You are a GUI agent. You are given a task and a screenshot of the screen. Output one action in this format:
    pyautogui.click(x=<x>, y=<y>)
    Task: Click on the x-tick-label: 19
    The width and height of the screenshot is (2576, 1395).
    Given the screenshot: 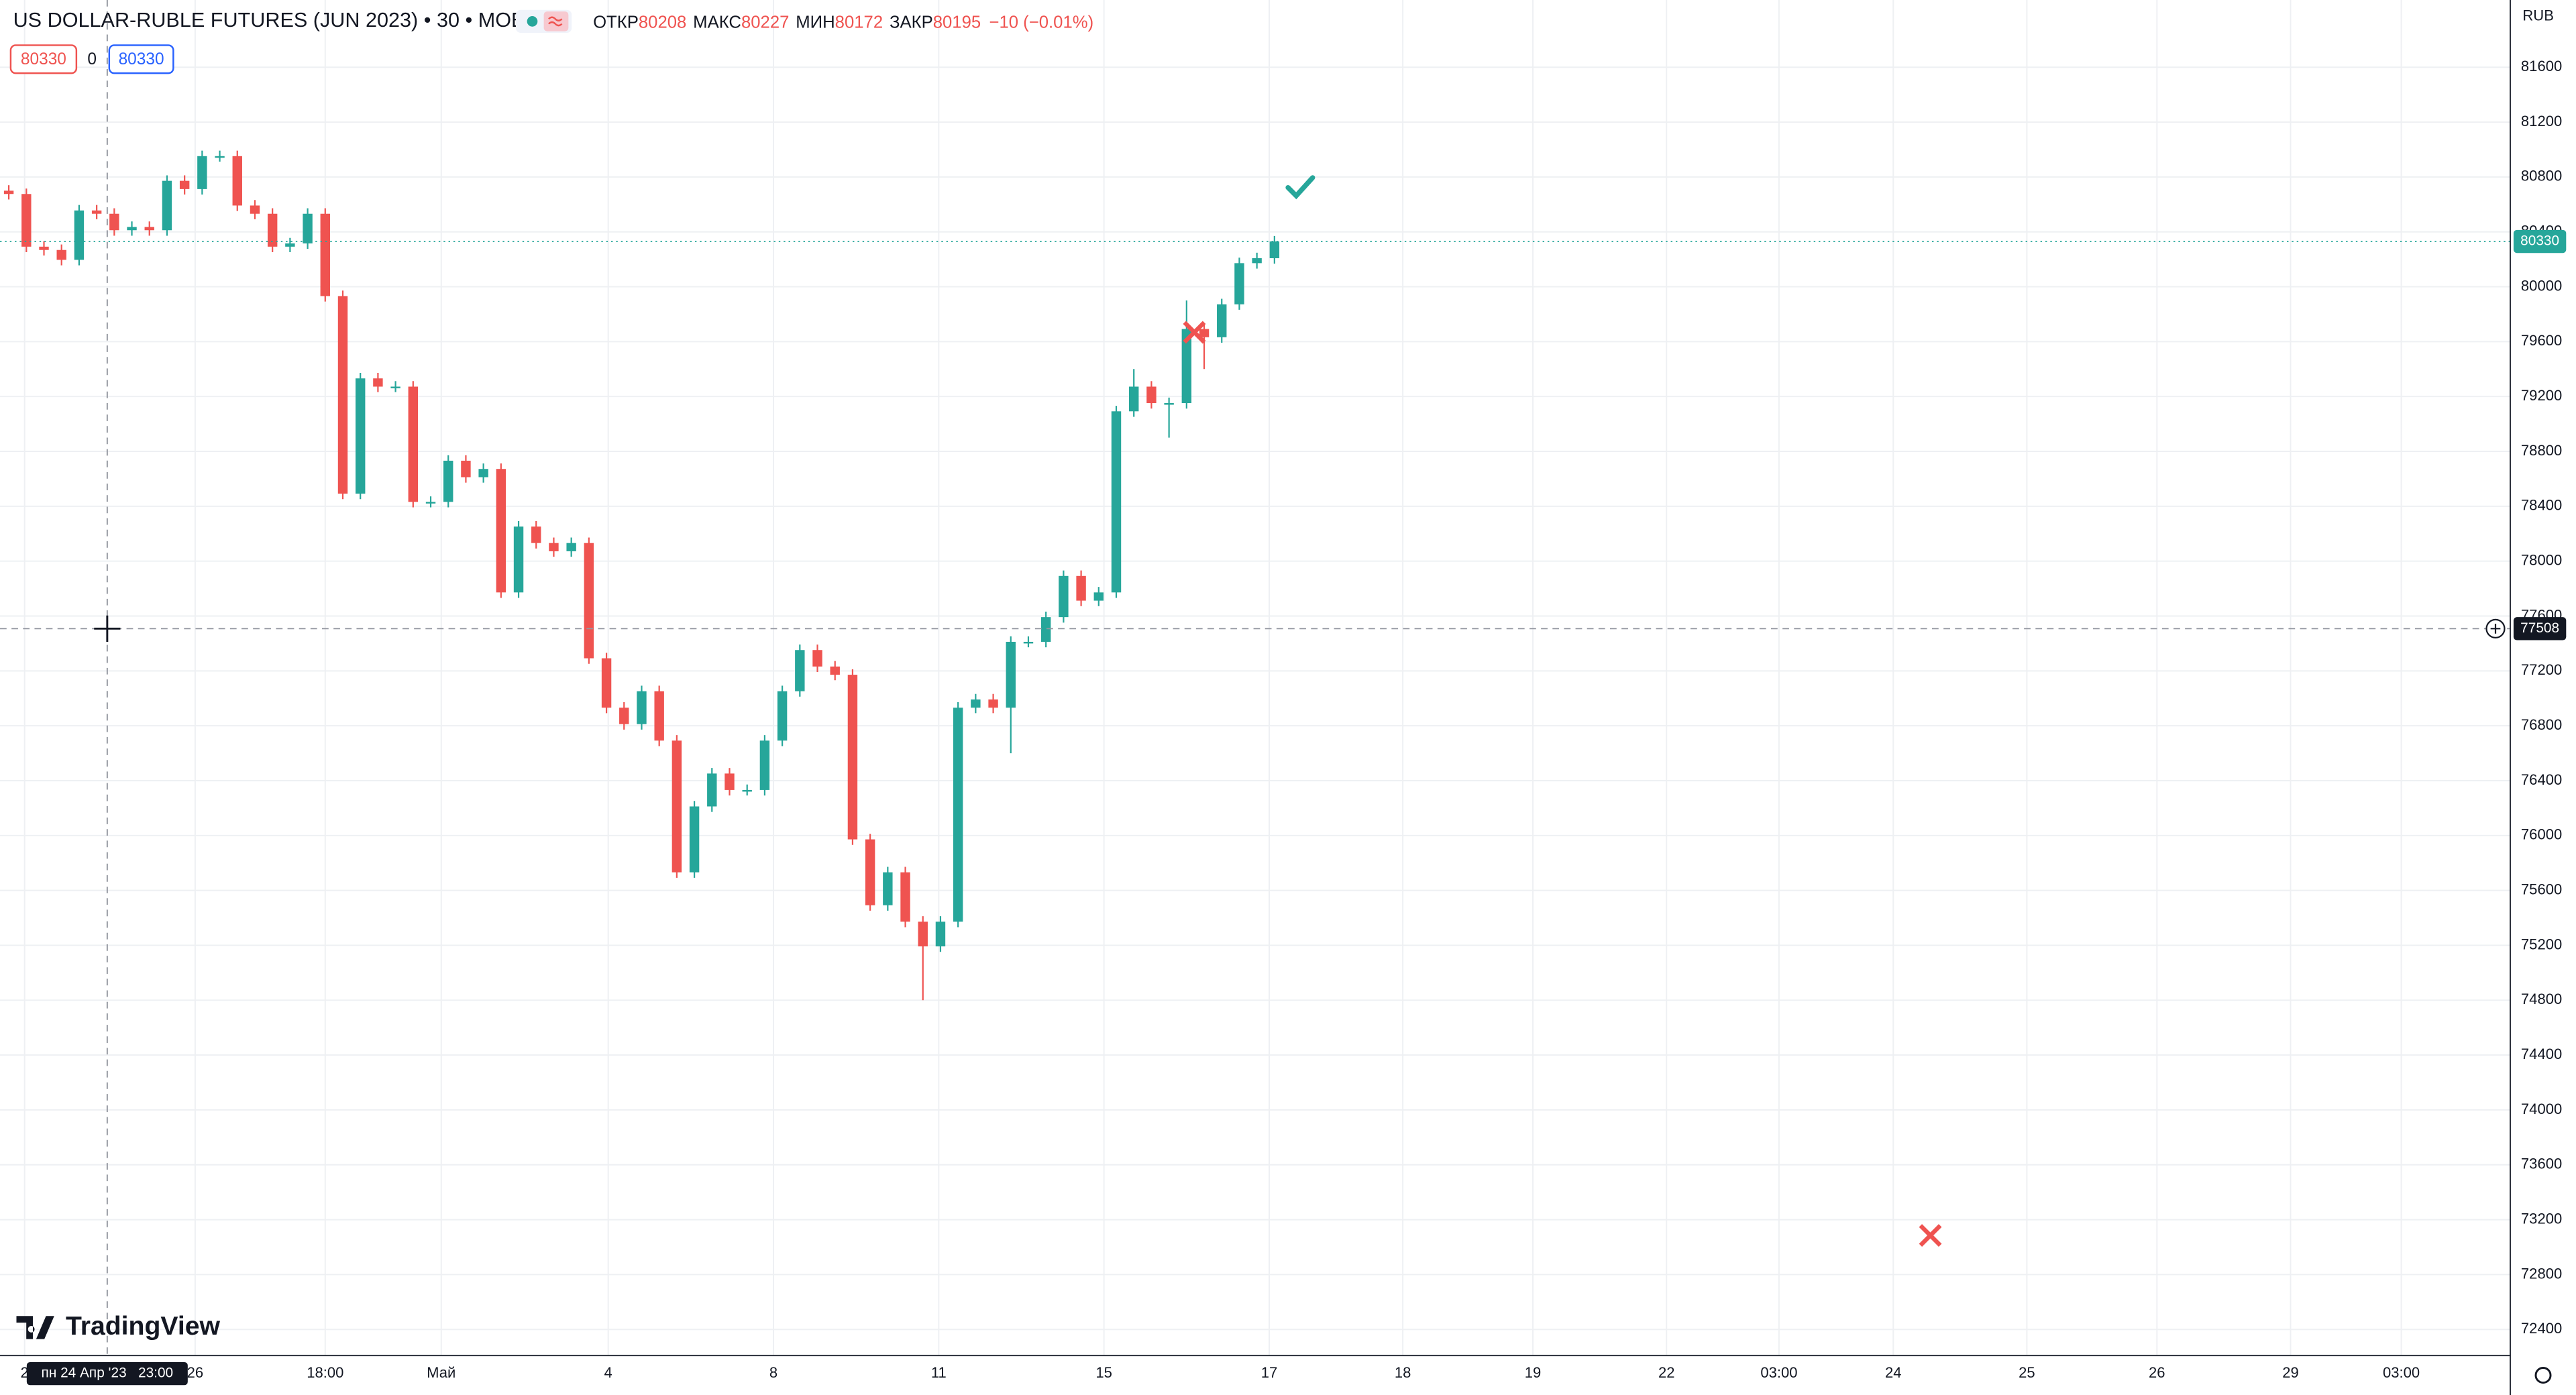 What is the action you would take?
    pyautogui.click(x=1533, y=1372)
    